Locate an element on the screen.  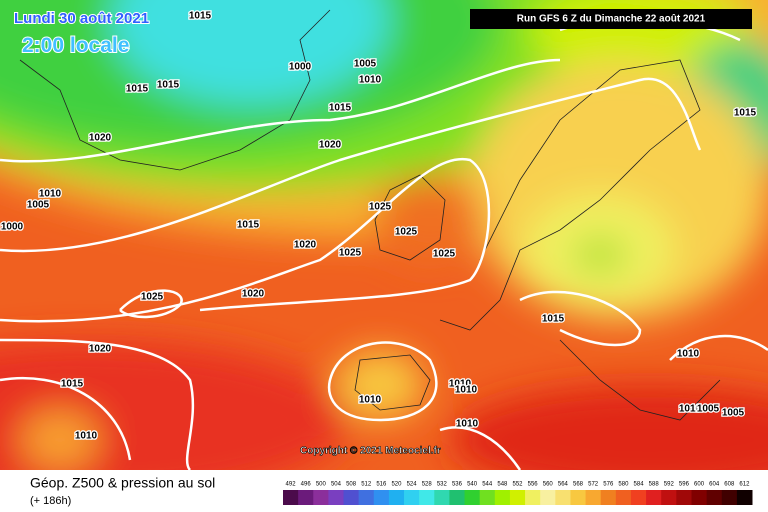
colorbar-label: 580 is located at coordinates (623, 485).